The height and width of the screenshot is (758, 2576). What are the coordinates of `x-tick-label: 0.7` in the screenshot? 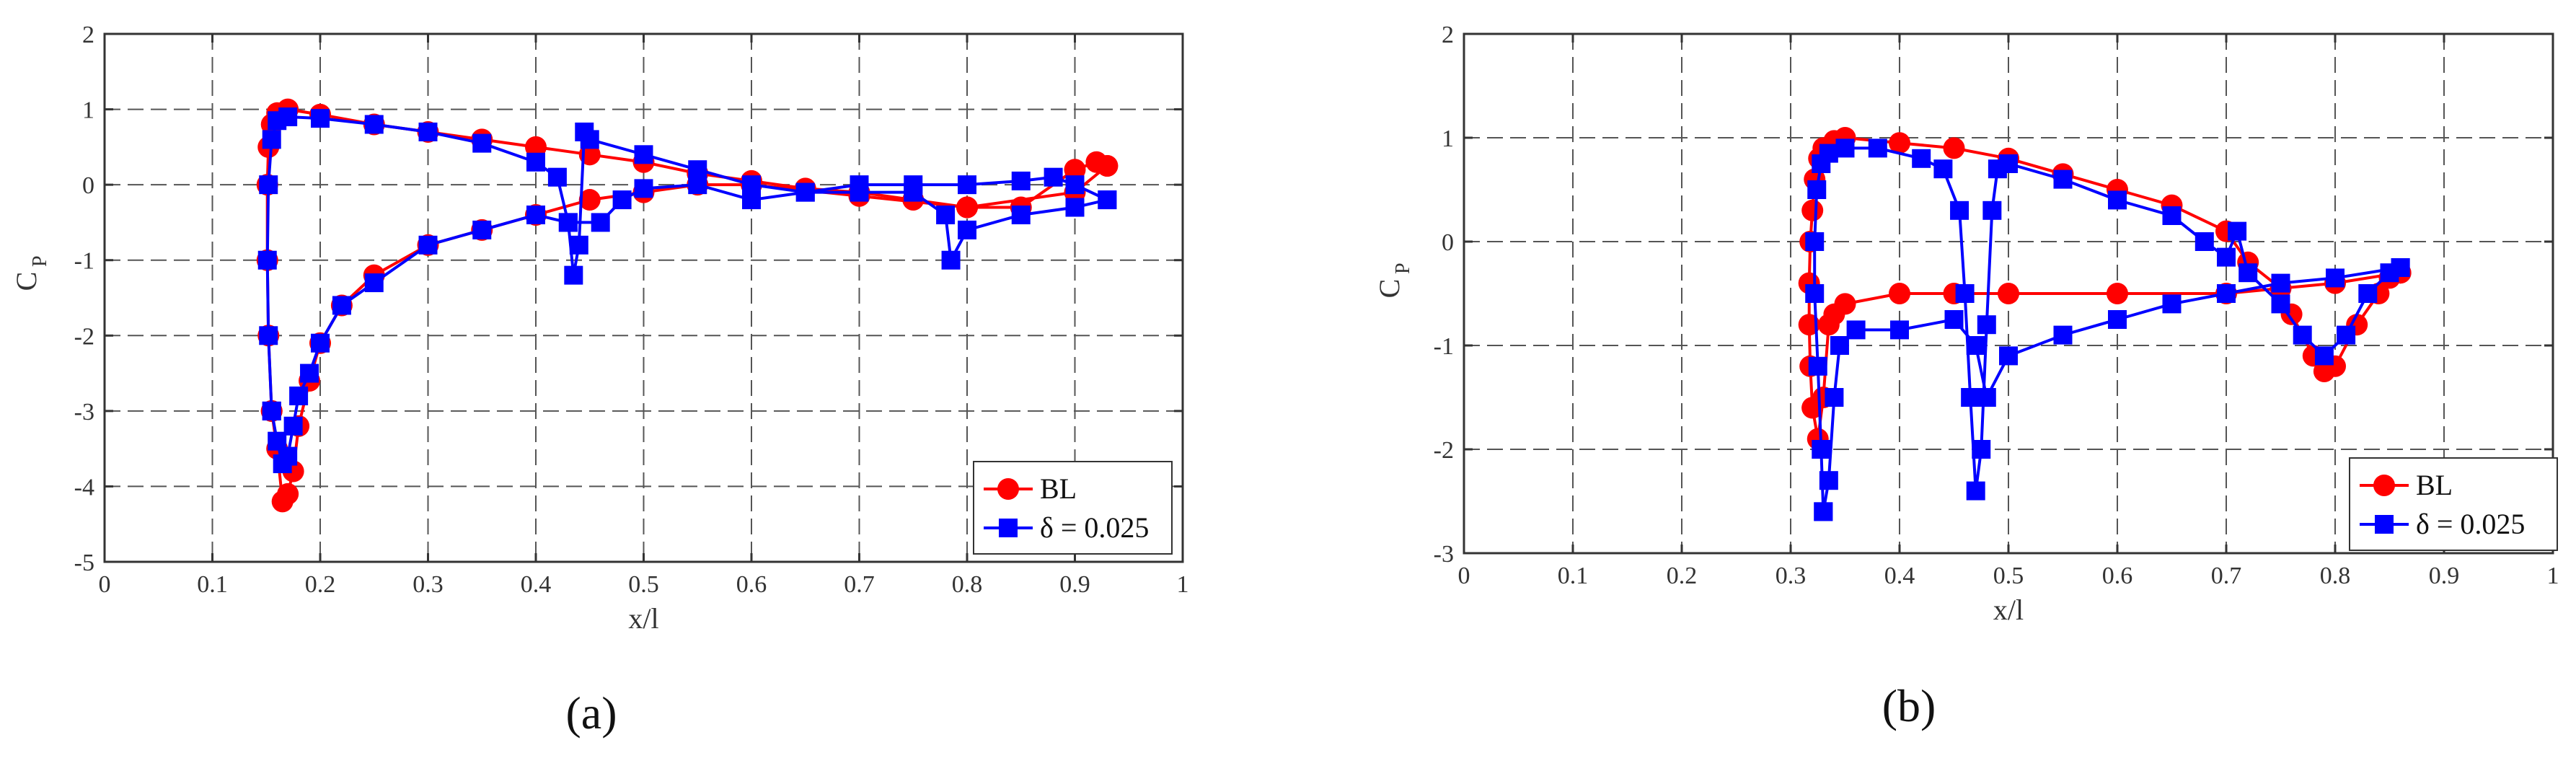 It's located at (2226, 576).